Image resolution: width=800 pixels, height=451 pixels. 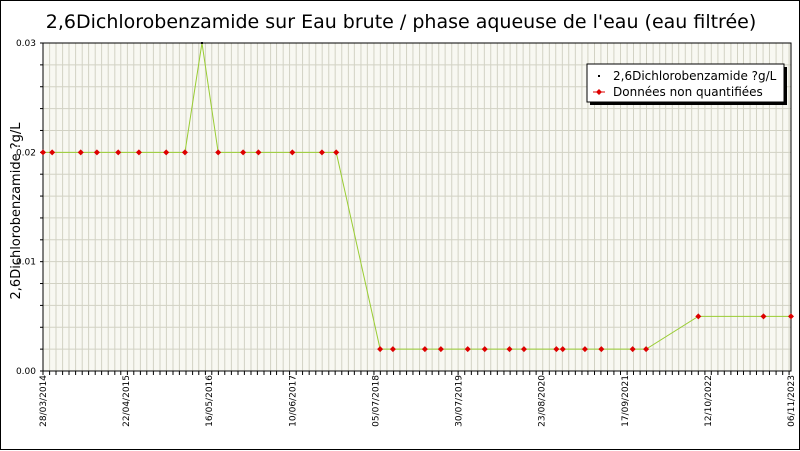 What do you see at coordinates (376, 401) in the screenshot?
I see `x-tick-label: 05/07/2018` at bounding box center [376, 401].